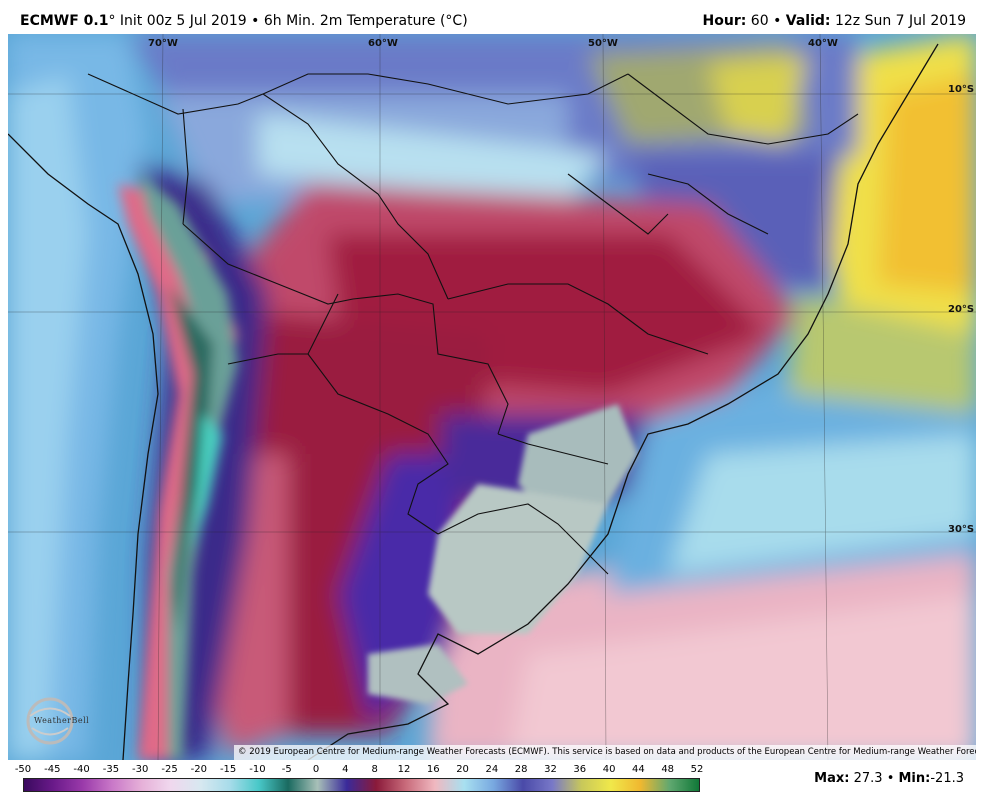 Image resolution: width=984 pixels, height=808 pixels. What do you see at coordinates (961, 89) in the screenshot?
I see `latitude-label: 10°S` at bounding box center [961, 89].